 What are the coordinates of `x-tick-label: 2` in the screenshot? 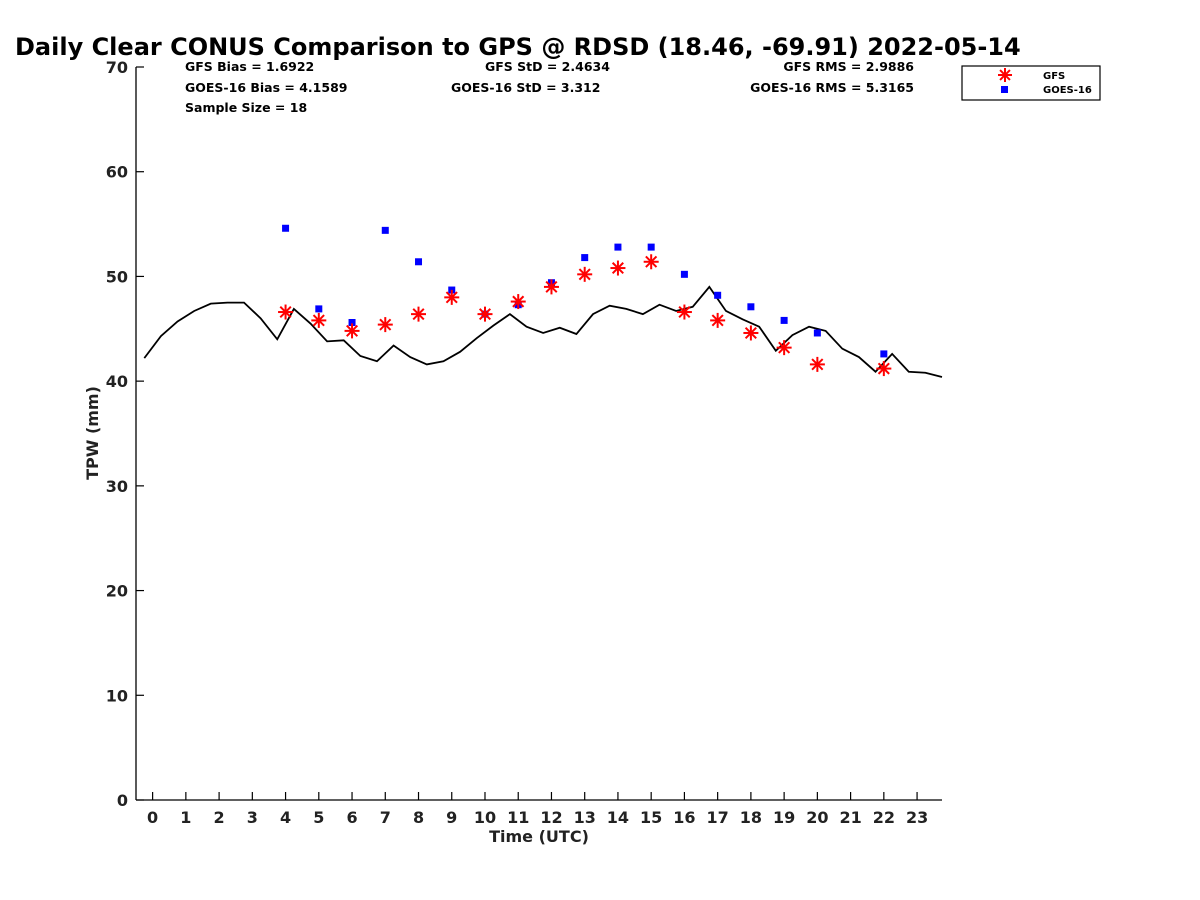 It's located at (219, 817).